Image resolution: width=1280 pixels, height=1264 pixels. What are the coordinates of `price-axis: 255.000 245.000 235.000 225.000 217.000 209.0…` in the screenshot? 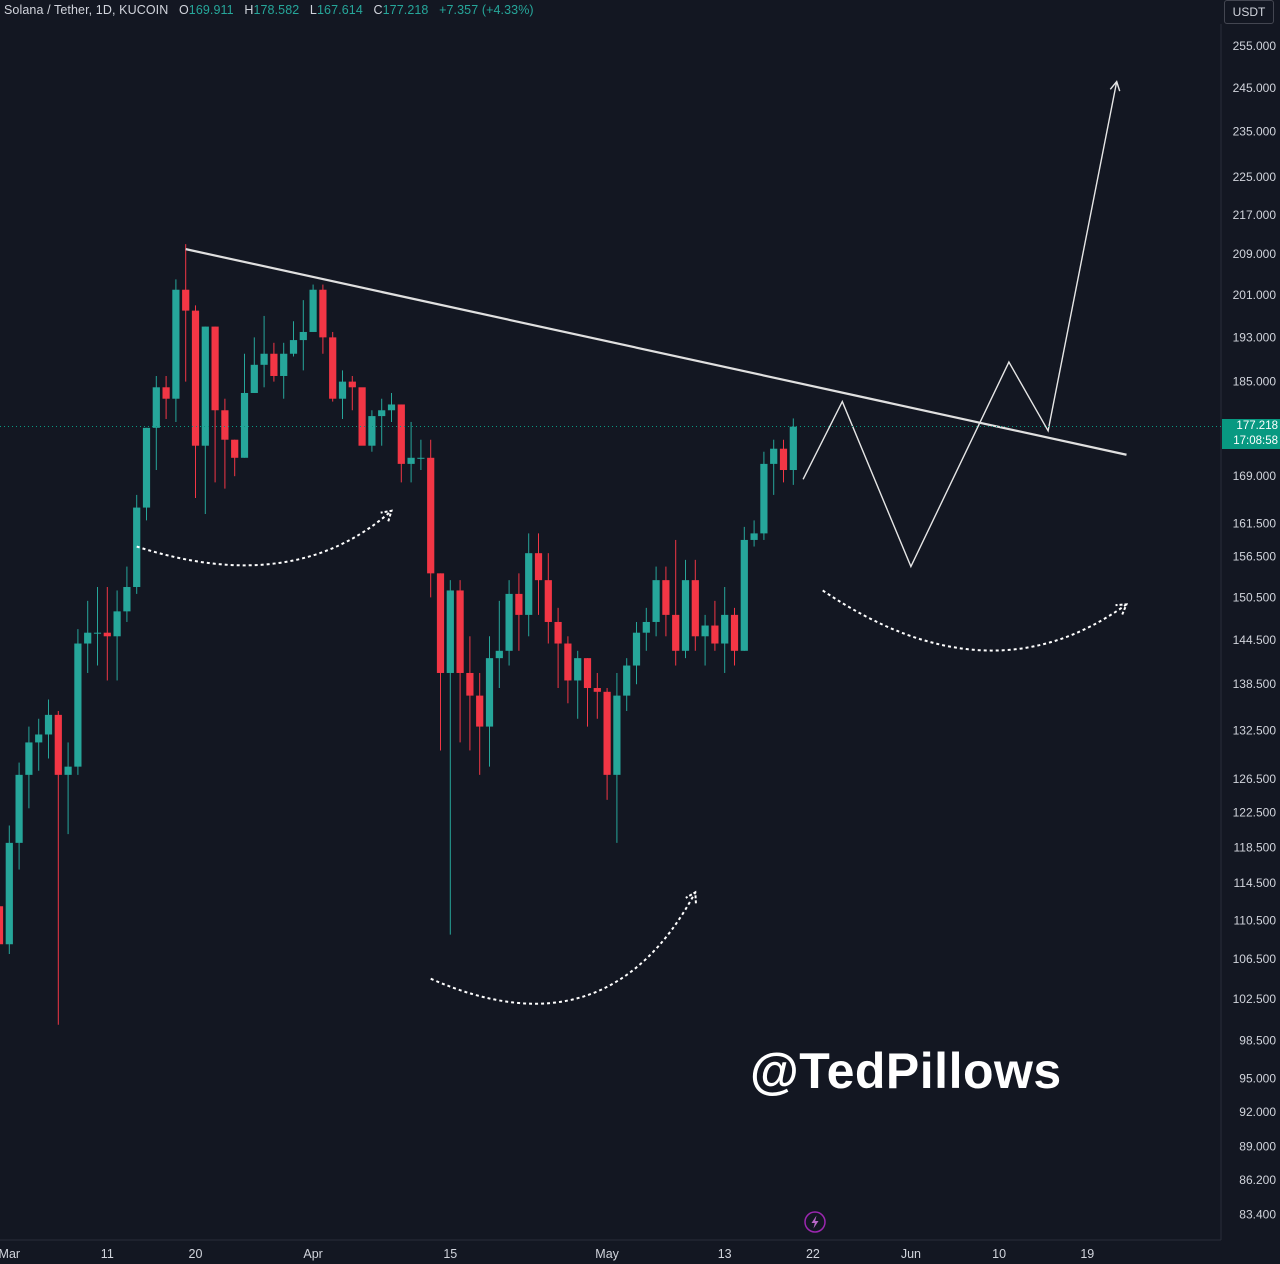 It's located at (1248, 632).